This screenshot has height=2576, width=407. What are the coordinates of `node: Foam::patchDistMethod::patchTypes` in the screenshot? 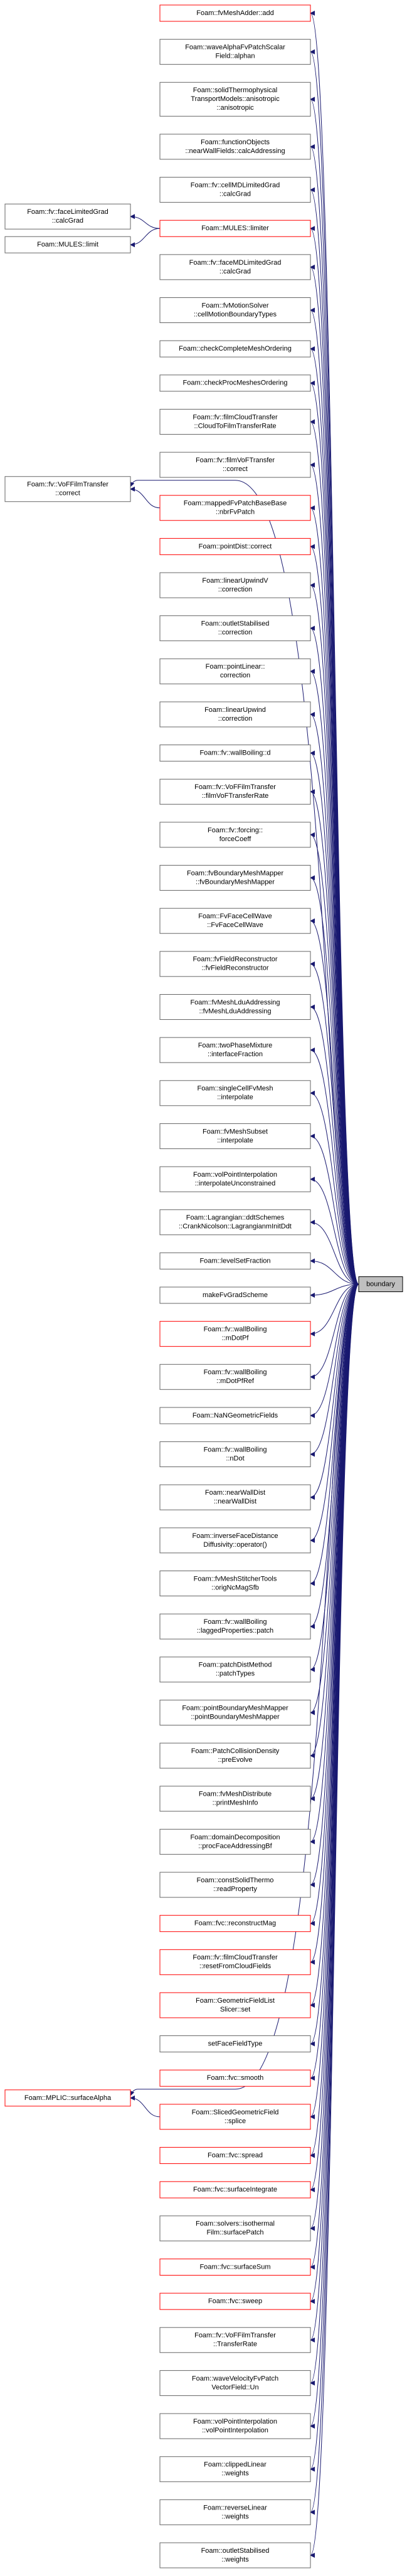 It's located at (235, 1669).